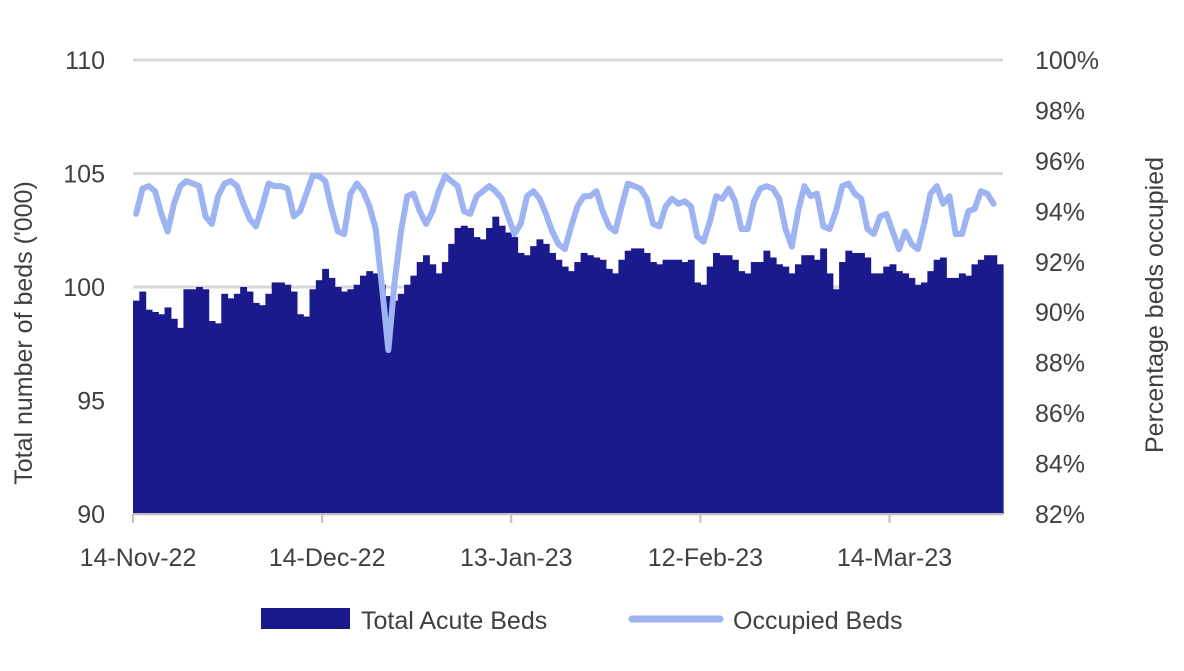 This screenshot has width=1184, height=671. I want to click on right-axis-title: Percentage beds occupied, so click(1155, 305).